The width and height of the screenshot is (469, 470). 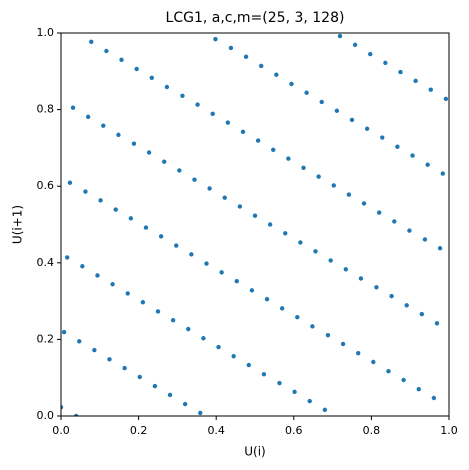 What do you see at coordinates (449, 430) in the screenshot?
I see `x-tick-label: 1.0` at bounding box center [449, 430].